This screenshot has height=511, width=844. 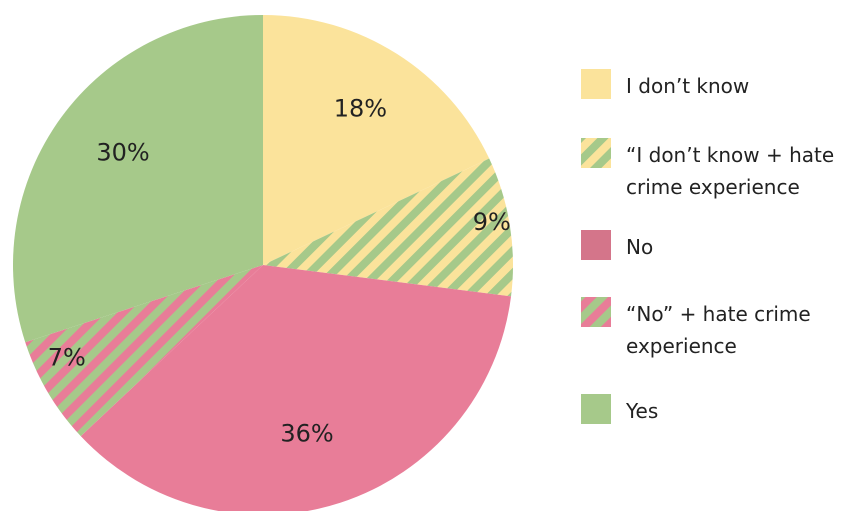 What do you see at coordinates (718, 314) in the screenshot?
I see `legend-label: “No” + hate crime` at bounding box center [718, 314].